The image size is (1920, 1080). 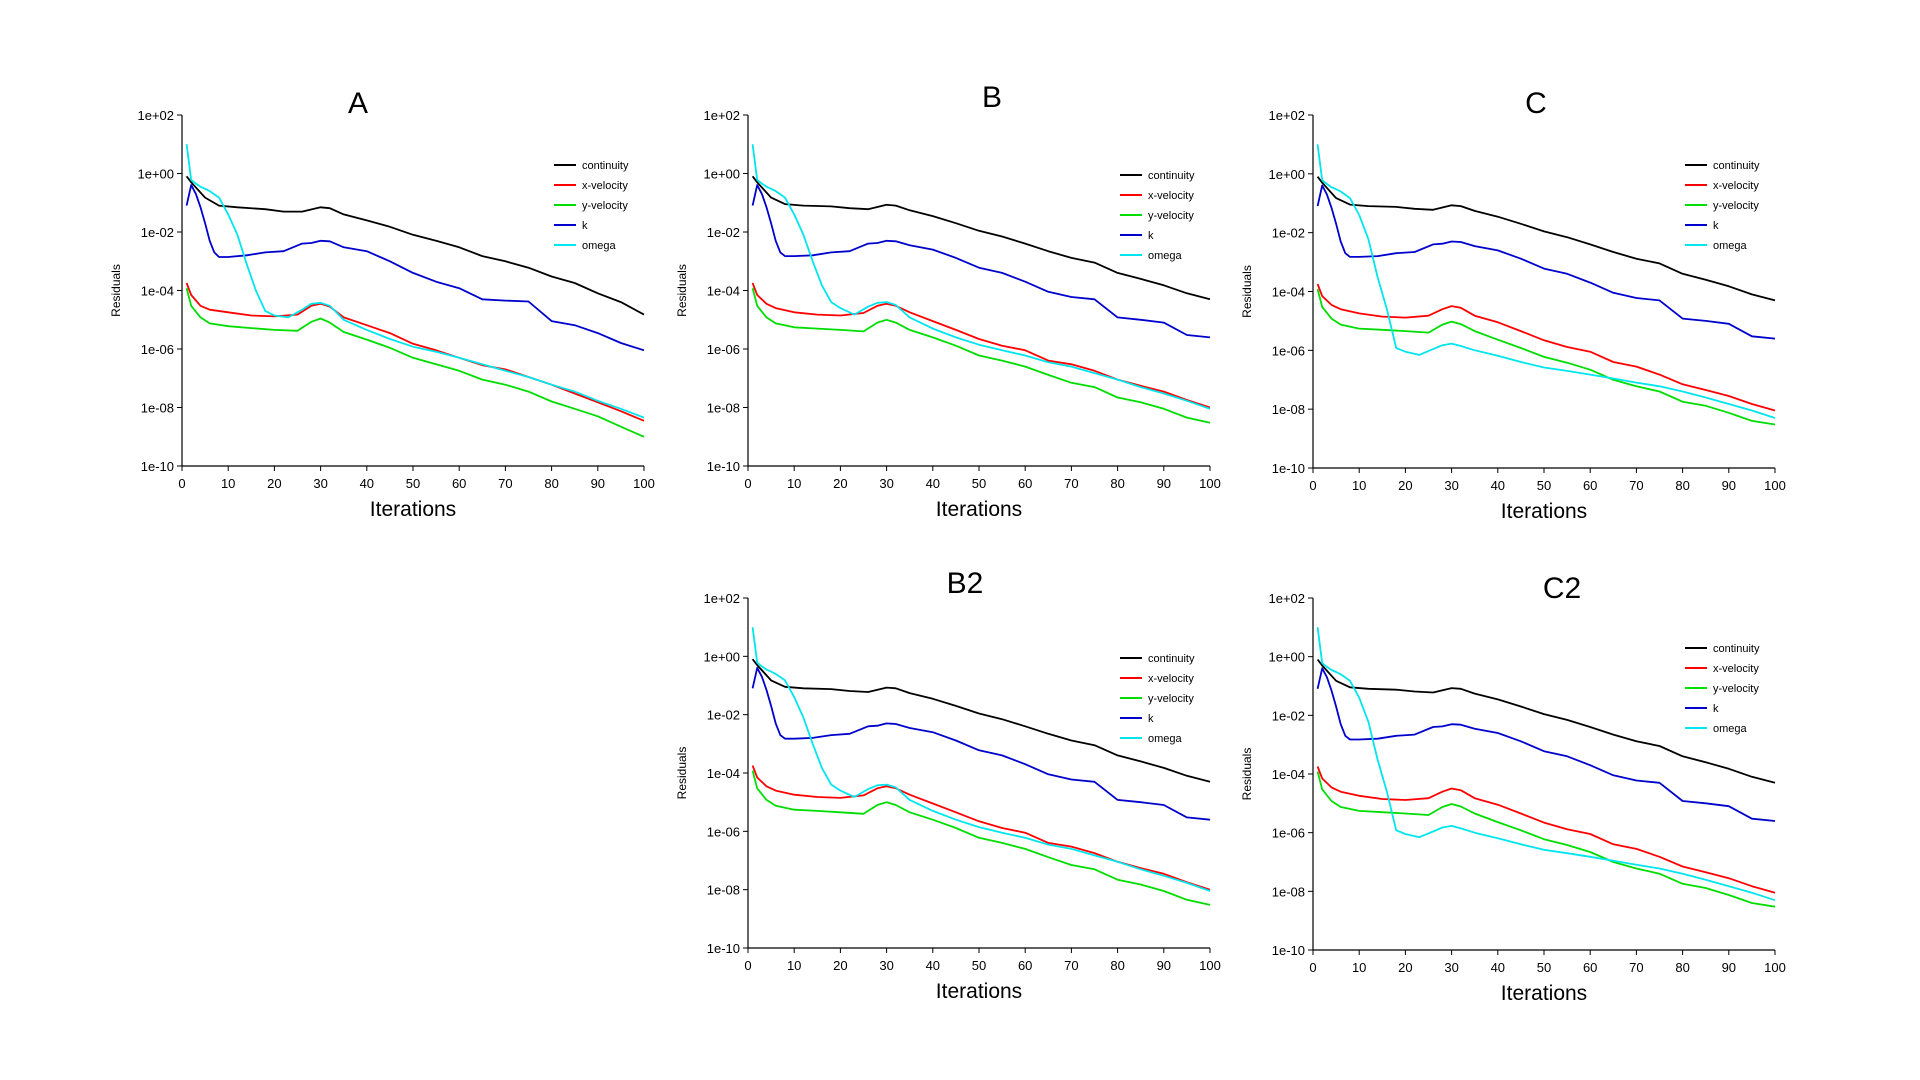 What do you see at coordinates (965, 583) in the screenshot?
I see `chart-title: B2` at bounding box center [965, 583].